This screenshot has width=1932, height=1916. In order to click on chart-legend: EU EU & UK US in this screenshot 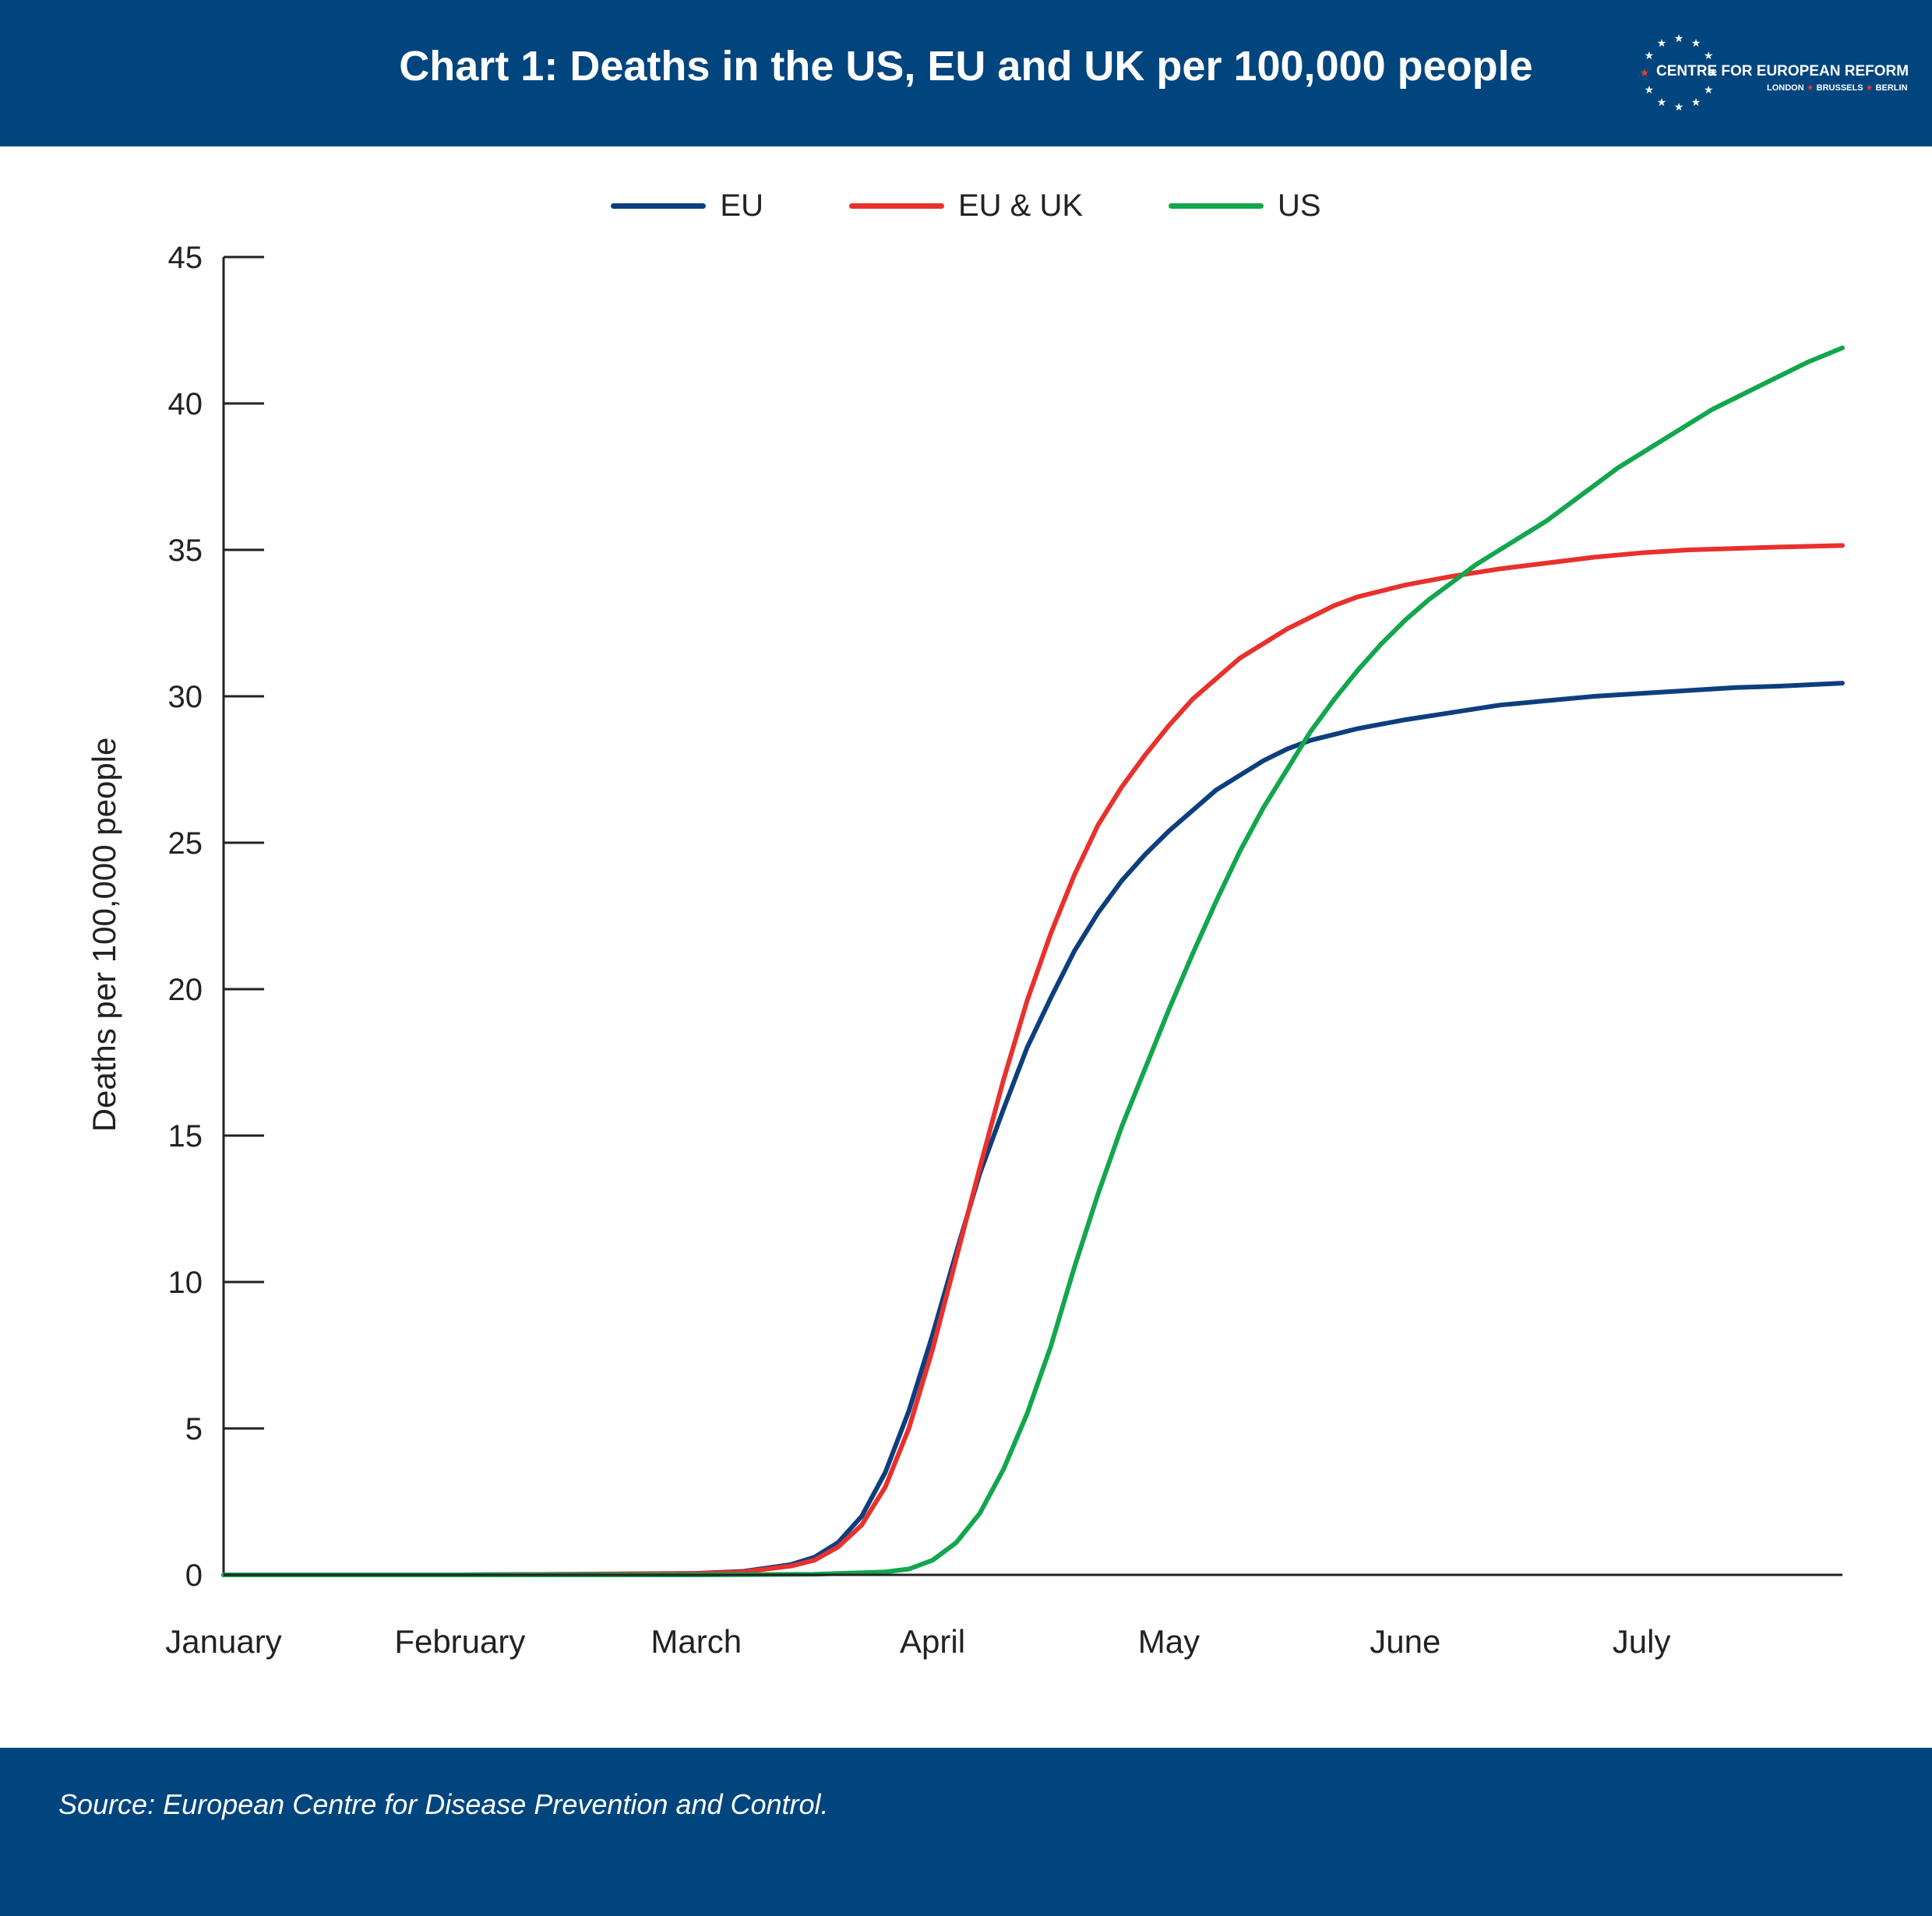, I will do `click(966, 205)`.